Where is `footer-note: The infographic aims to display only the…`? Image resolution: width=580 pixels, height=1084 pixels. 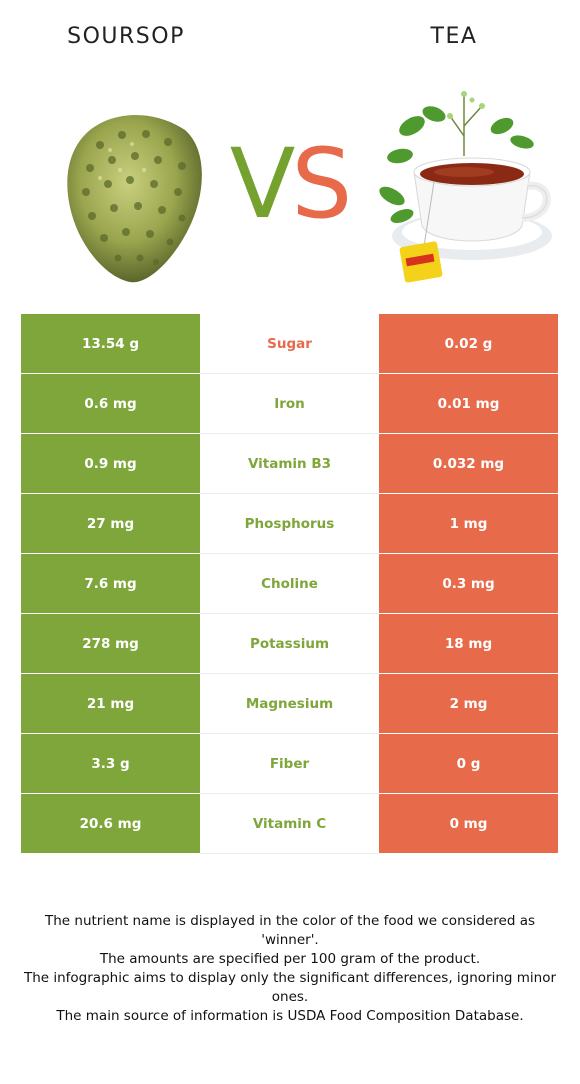 footer-note: The infographic aims to display only the… is located at coordinates (290, 987).